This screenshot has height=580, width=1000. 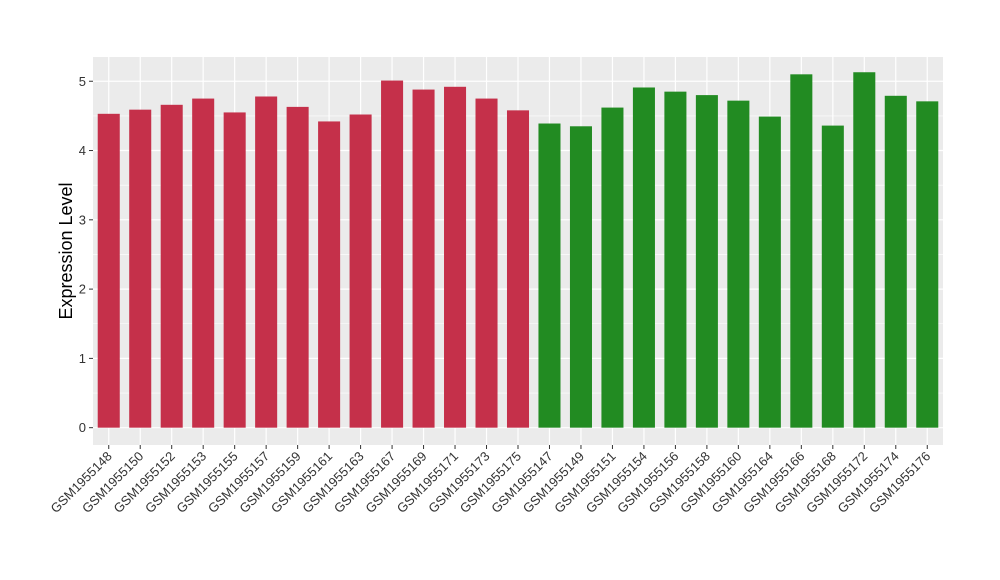 I want to click on bar-GSM1955169, so click(x=423, y=258).